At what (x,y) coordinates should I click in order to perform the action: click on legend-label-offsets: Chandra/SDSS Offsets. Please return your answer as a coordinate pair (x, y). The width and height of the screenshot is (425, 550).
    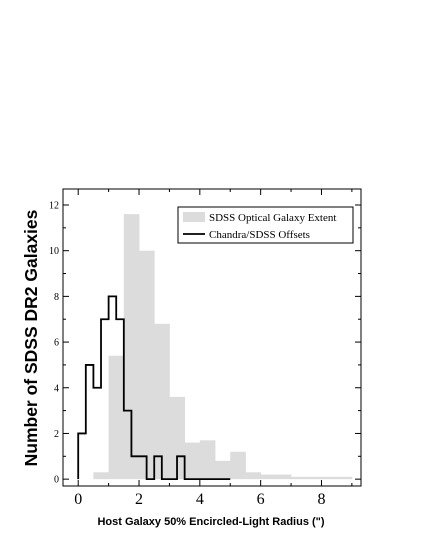
    Looking at the image, I should click on (259, 235).